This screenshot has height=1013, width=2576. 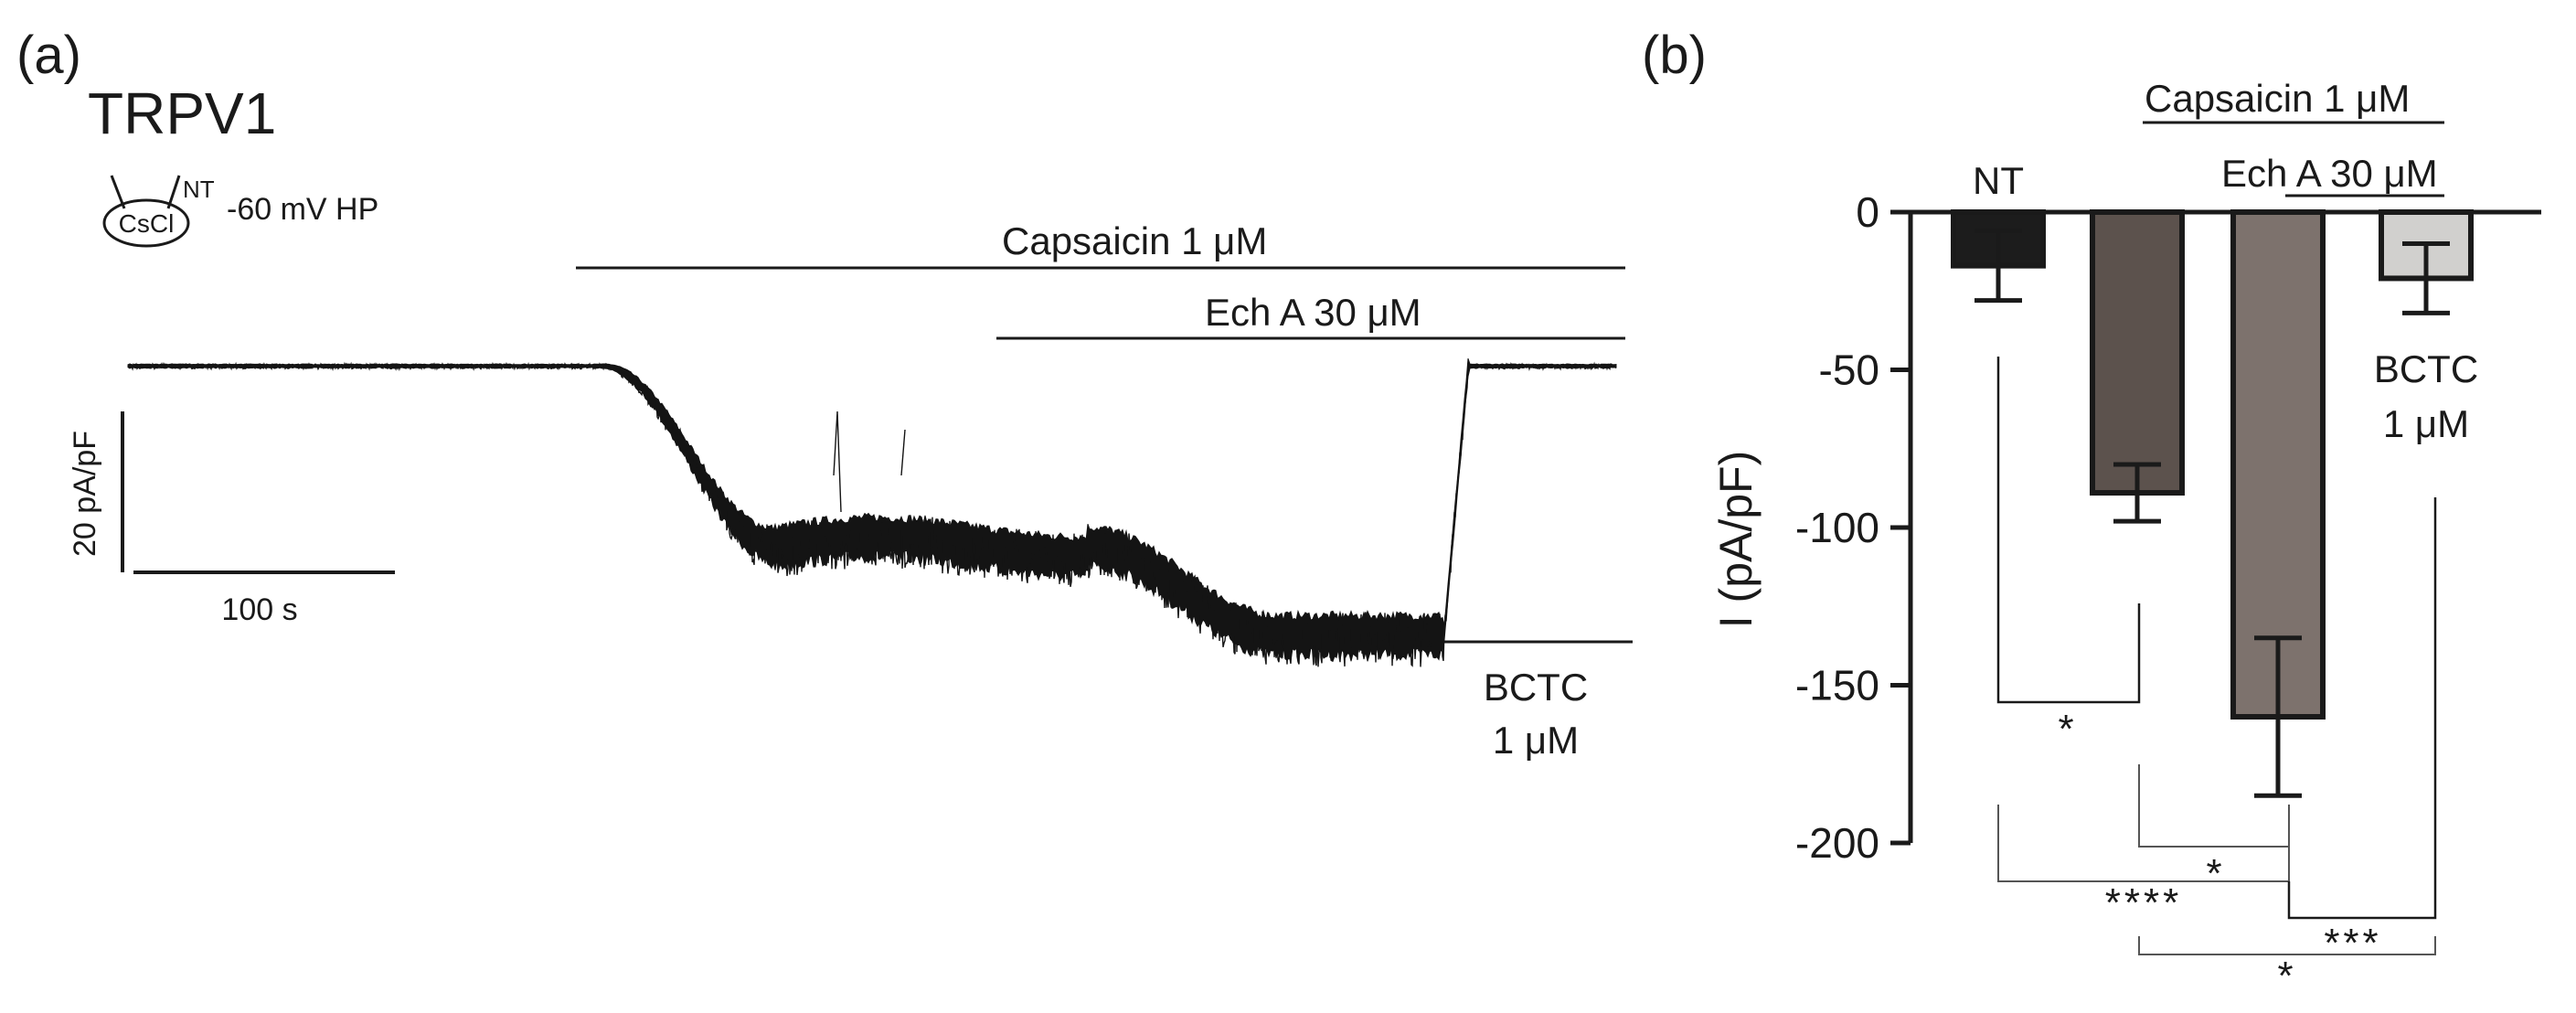 I want to click on pipette-solution-label: CsCl, so click(x=147, y=223).